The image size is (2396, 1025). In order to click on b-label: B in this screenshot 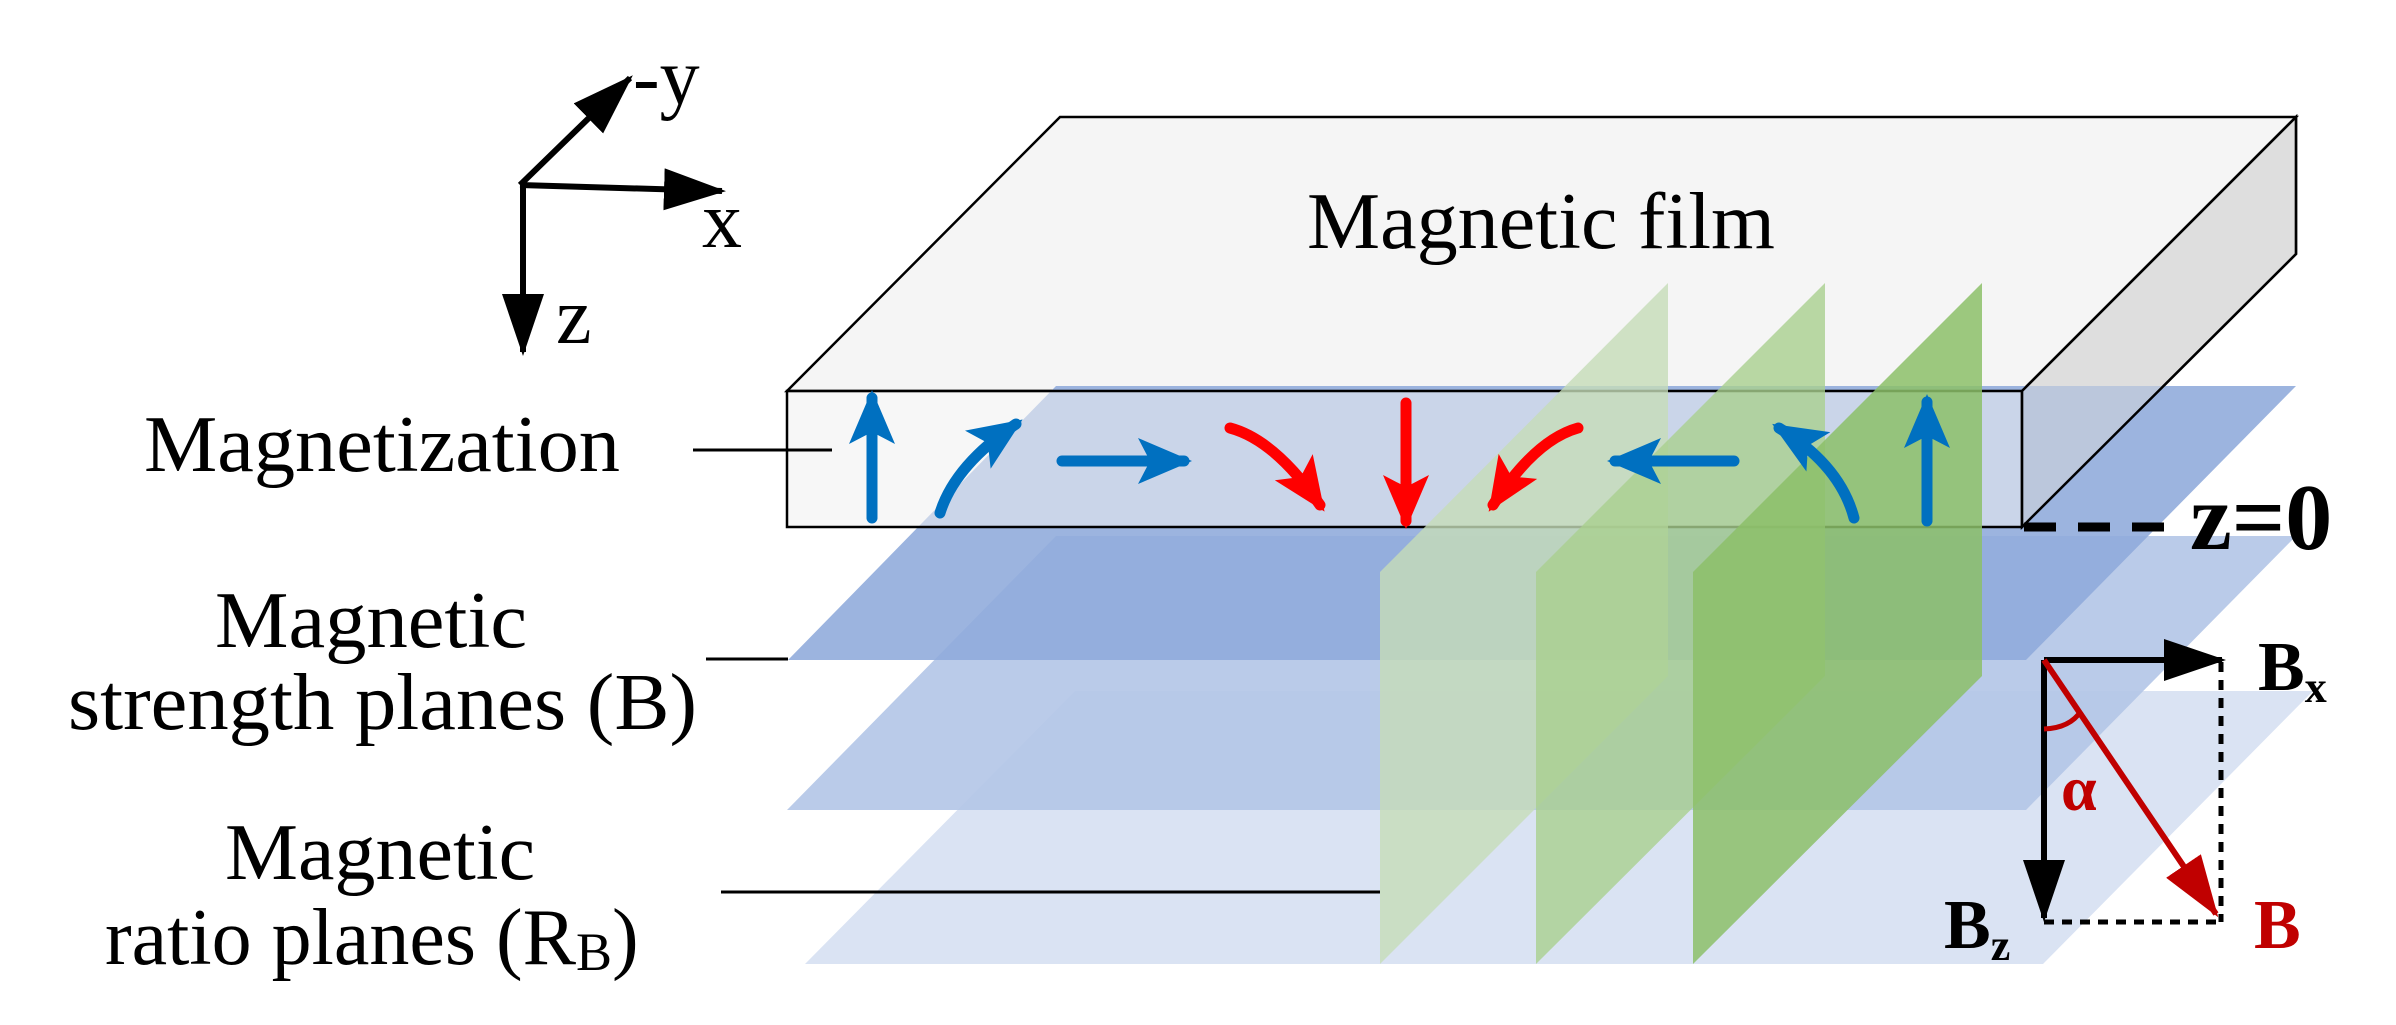, I will do `click(2277, 925)`.